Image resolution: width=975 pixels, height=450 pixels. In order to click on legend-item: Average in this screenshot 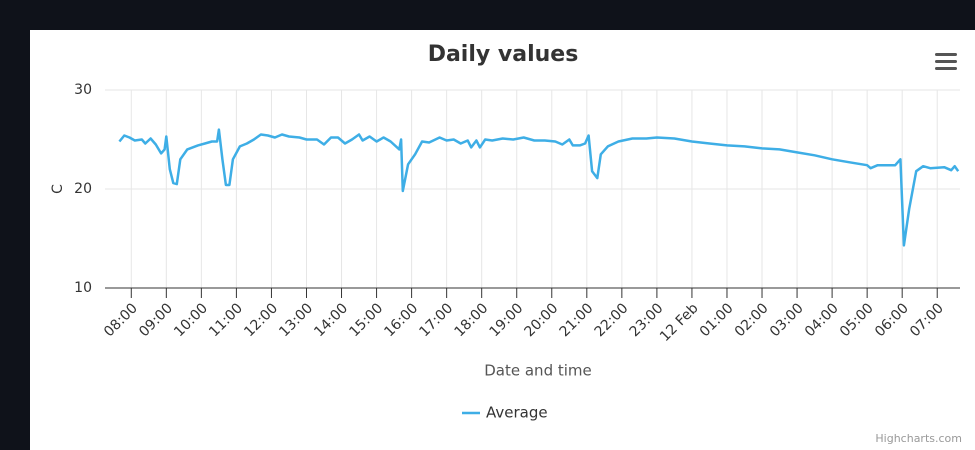, I will do `click(505, 413)`.